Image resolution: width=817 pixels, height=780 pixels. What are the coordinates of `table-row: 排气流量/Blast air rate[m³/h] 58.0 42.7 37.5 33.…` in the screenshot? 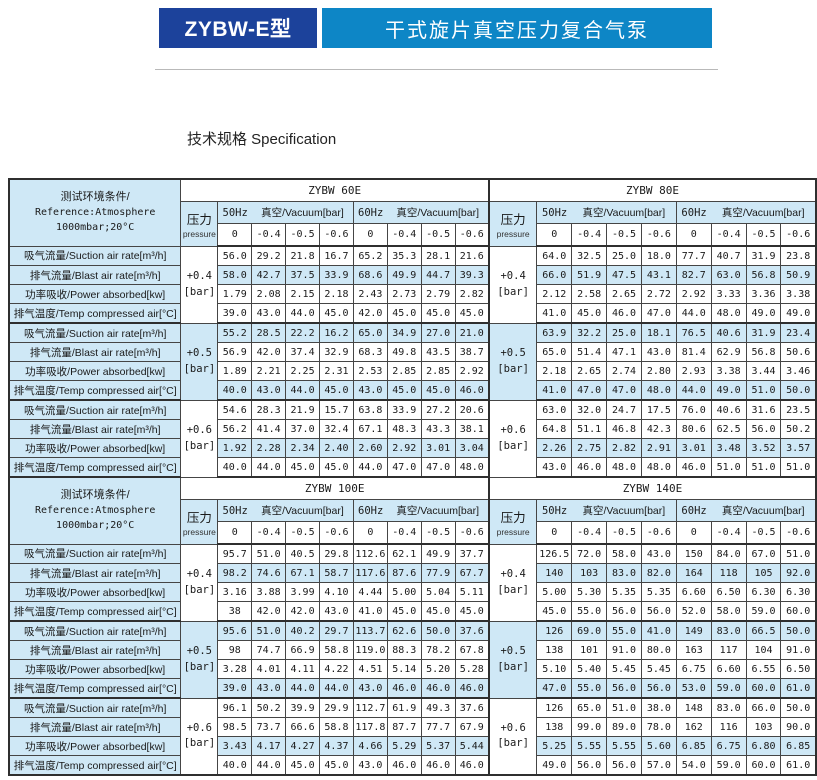 It's located at (412, 275).